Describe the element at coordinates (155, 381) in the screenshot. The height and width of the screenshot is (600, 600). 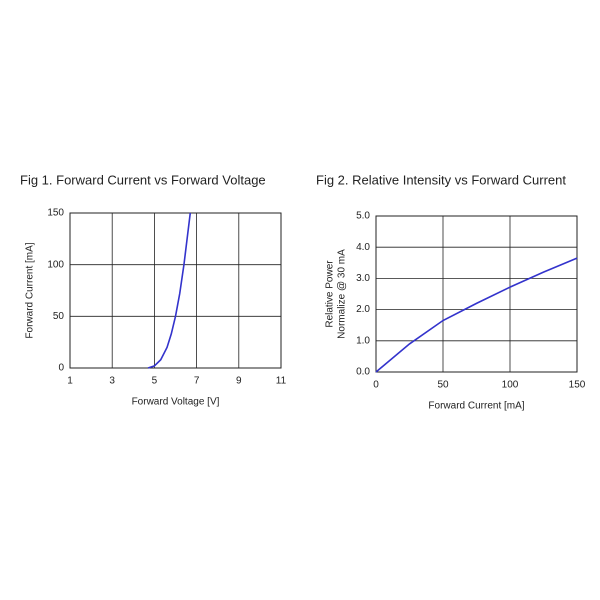
I see `x-tick-label: 5` at that location.